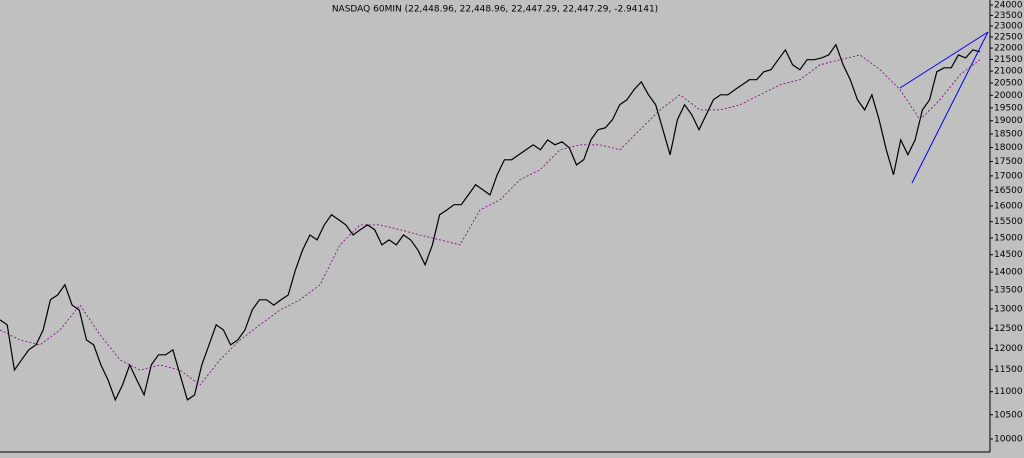 This screenshot has height=458, width=1024. Describe the element at coordinates (1008, 108) in the screenshot. I see `y-tick-label: 19500` at that location.